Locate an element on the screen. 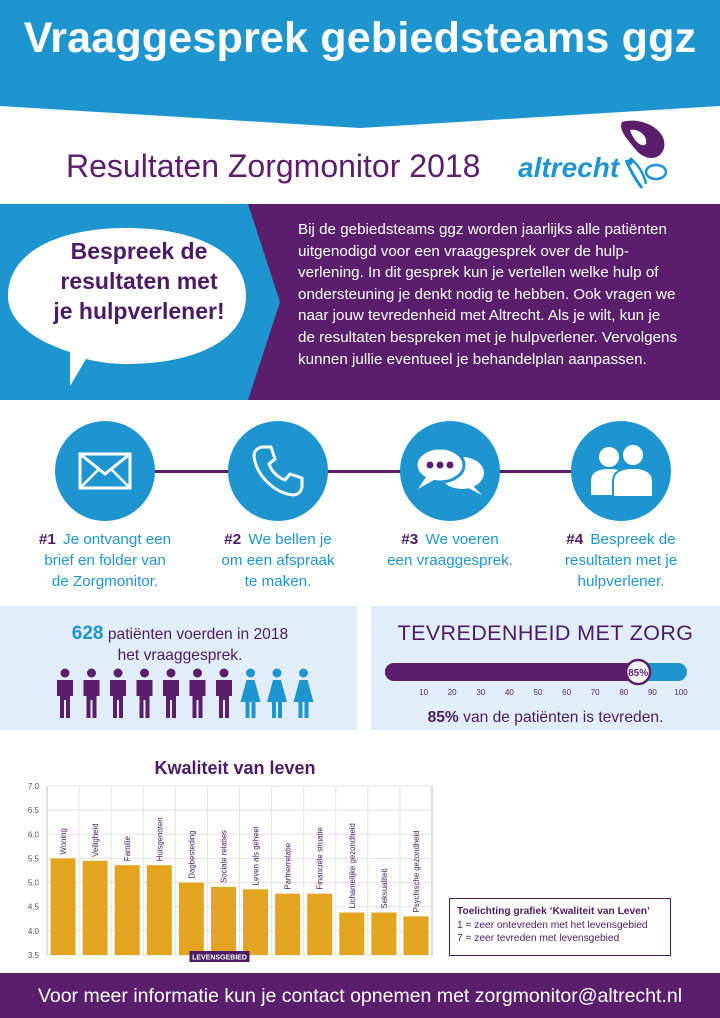 Image resolution: width=720 pixels, height=1018 pixels. chart-y-tick-label: 7.0 is located at coordinates (34, 786).